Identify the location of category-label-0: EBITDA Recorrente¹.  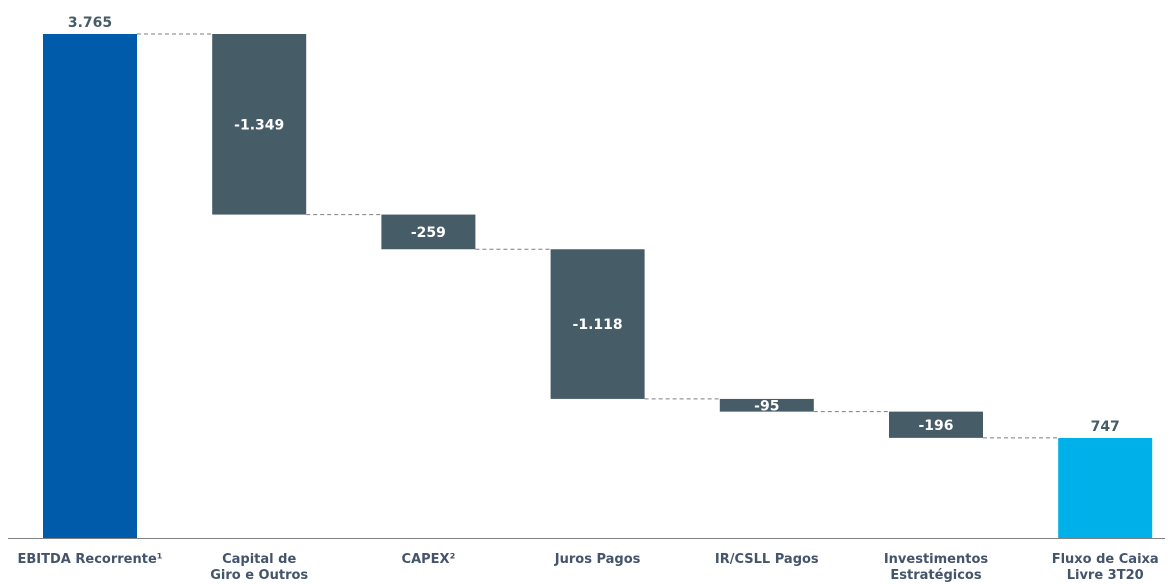
(90, 559).